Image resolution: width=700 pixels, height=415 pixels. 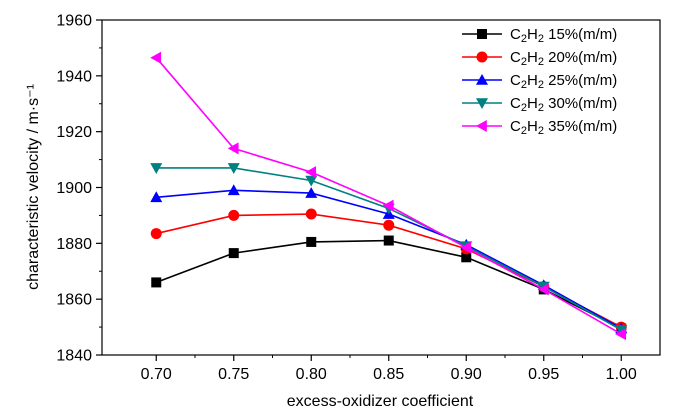 I want to click on y-tick-label: 1880, so click(x=74, y=244).